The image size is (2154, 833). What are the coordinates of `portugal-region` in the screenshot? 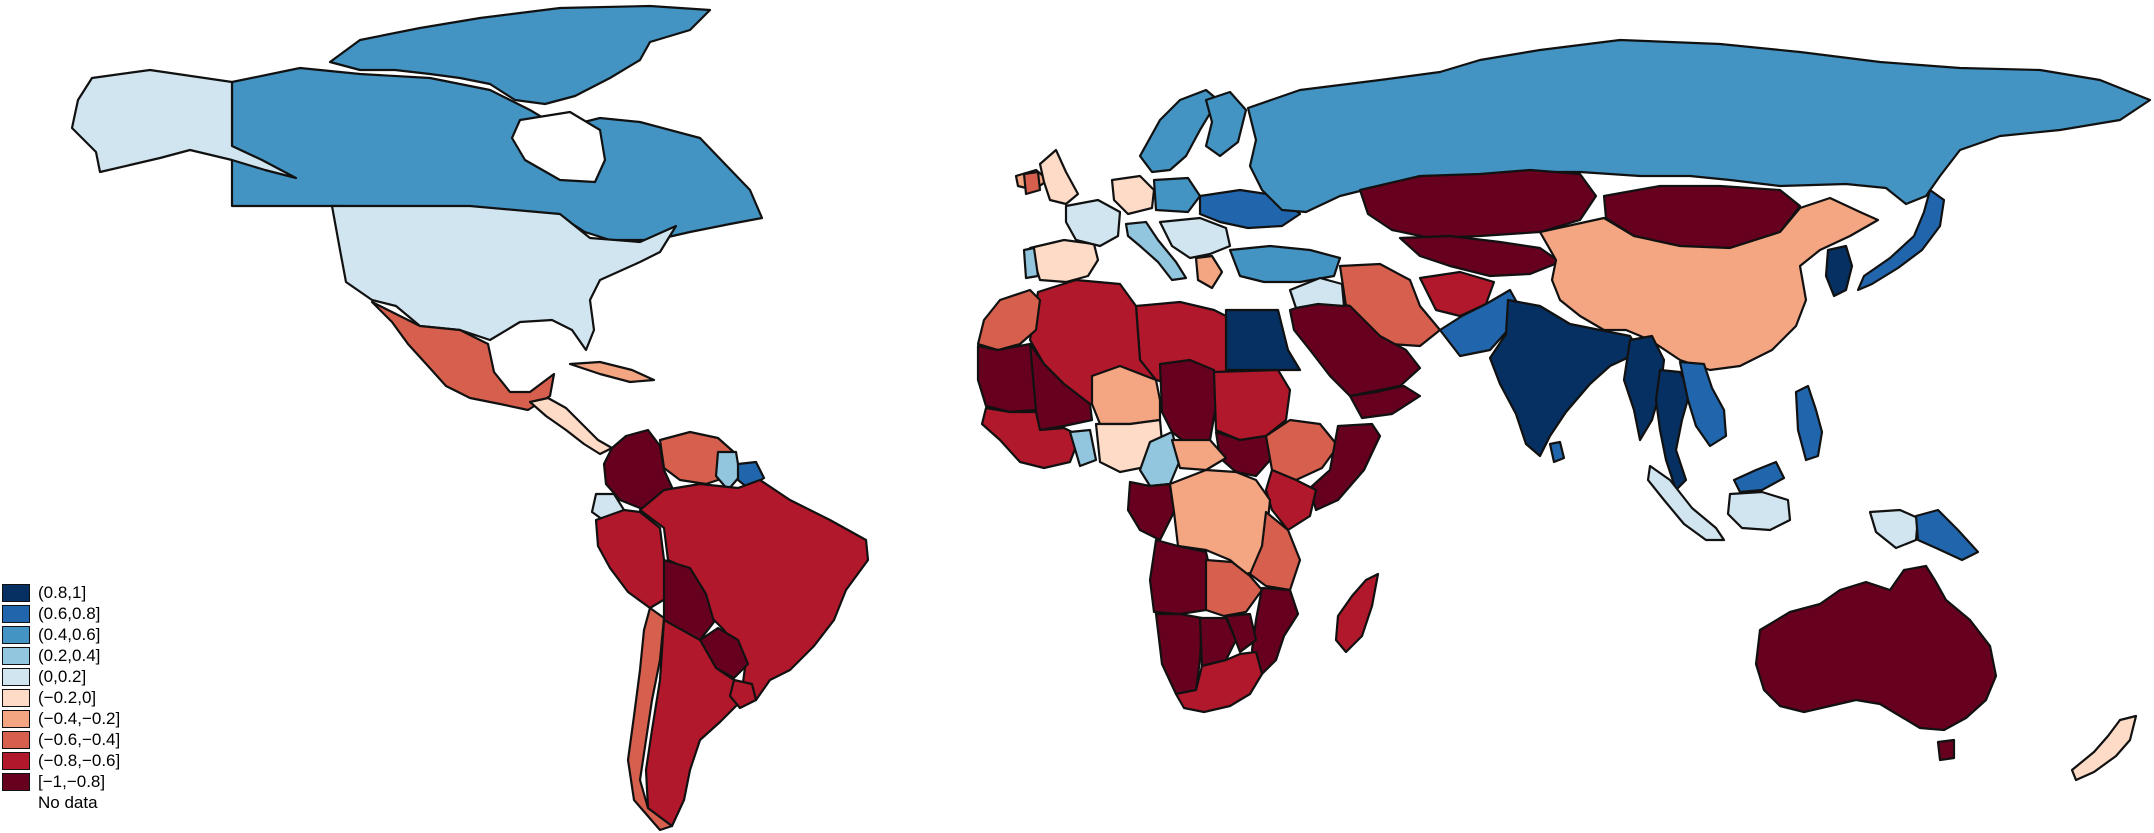 It's located at (1031, 263).